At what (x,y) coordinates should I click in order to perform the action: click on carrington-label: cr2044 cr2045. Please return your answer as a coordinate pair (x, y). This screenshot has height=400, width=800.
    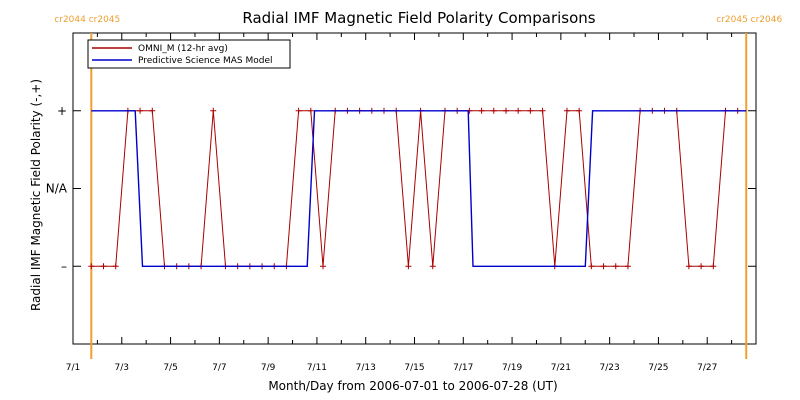
    Looking at the image, I should click on (87, 20).